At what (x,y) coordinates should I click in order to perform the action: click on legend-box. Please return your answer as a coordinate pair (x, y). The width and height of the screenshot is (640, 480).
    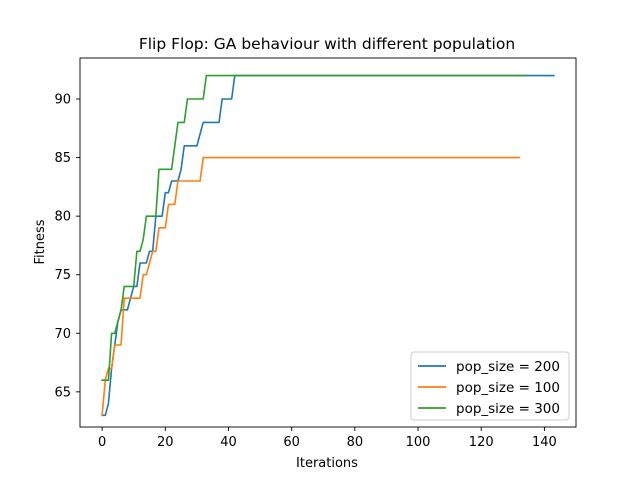
    Looking at the image, I should click on (490, 386).